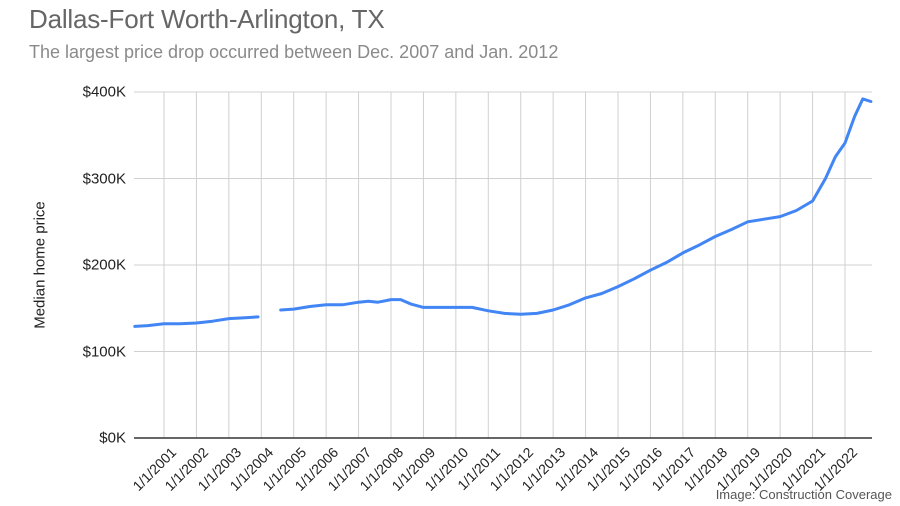 This screenshot has height=506, width=900. I want to click on y-tick-label: $200K, so click(104, 265).